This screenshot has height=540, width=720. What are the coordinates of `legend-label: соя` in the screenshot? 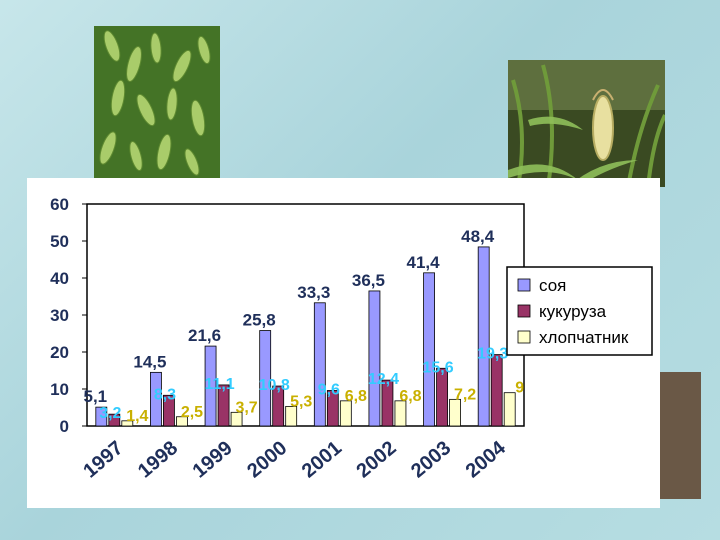 It's located at (552, 285).